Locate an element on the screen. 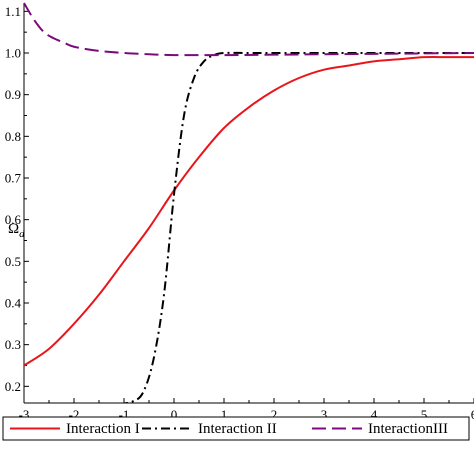  x-tick-label: -3 is located at coordinates (24, 414).